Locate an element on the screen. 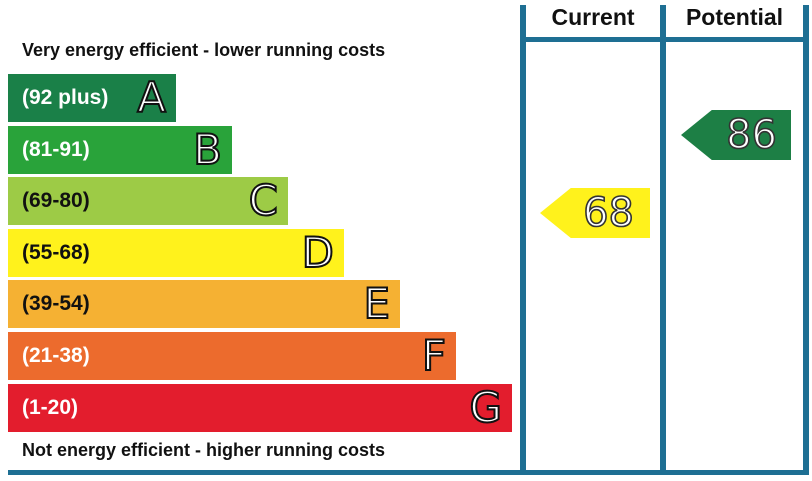 The height and width of the screenshot is (481, 812). band-c: (69-80) C is located at coordinates (148, 201).